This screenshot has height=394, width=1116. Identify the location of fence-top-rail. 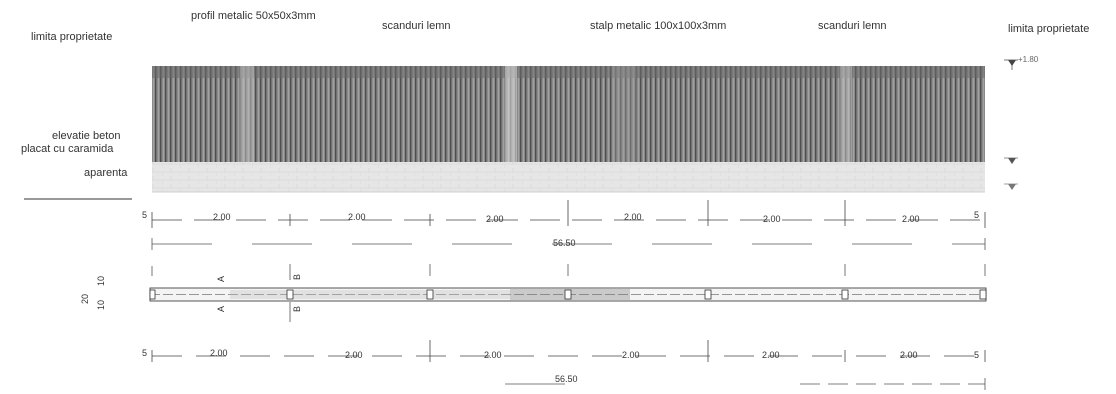
(568, 72).